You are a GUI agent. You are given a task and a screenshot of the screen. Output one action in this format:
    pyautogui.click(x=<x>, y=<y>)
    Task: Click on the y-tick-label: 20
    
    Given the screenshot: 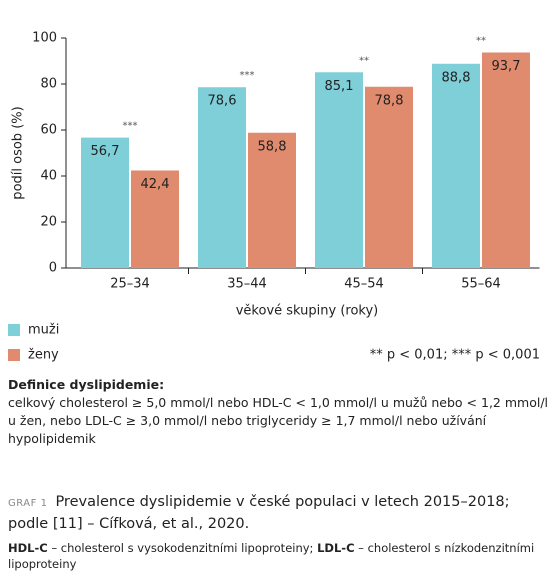 What is the action you would take?
    pyautogui.click(x=48, y=222)
    